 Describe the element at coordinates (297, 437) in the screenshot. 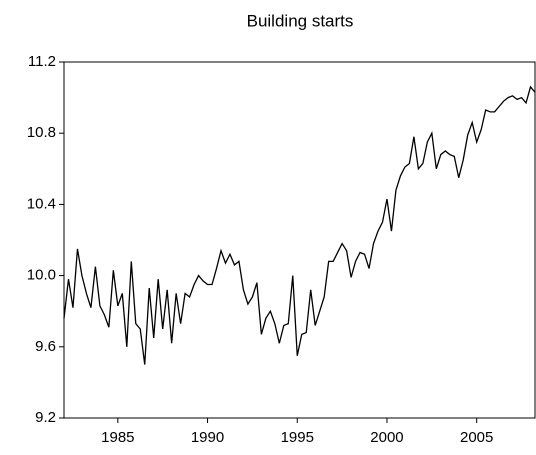

I see `x-tick-label: 1995` at that location.